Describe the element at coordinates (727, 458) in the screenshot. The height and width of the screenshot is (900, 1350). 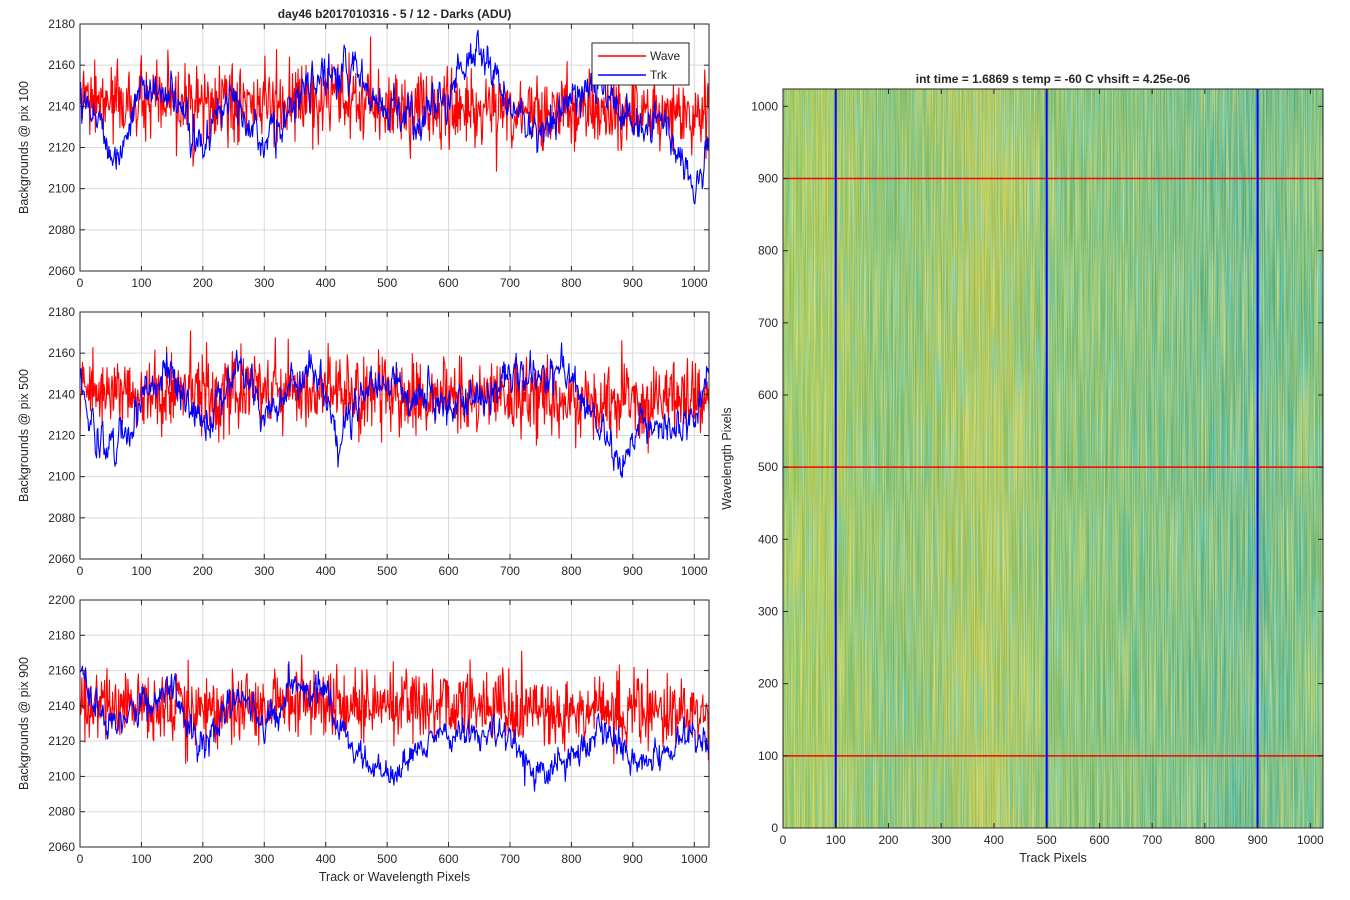
I see `y-axis-label: Wavelength Pixels` at that location.